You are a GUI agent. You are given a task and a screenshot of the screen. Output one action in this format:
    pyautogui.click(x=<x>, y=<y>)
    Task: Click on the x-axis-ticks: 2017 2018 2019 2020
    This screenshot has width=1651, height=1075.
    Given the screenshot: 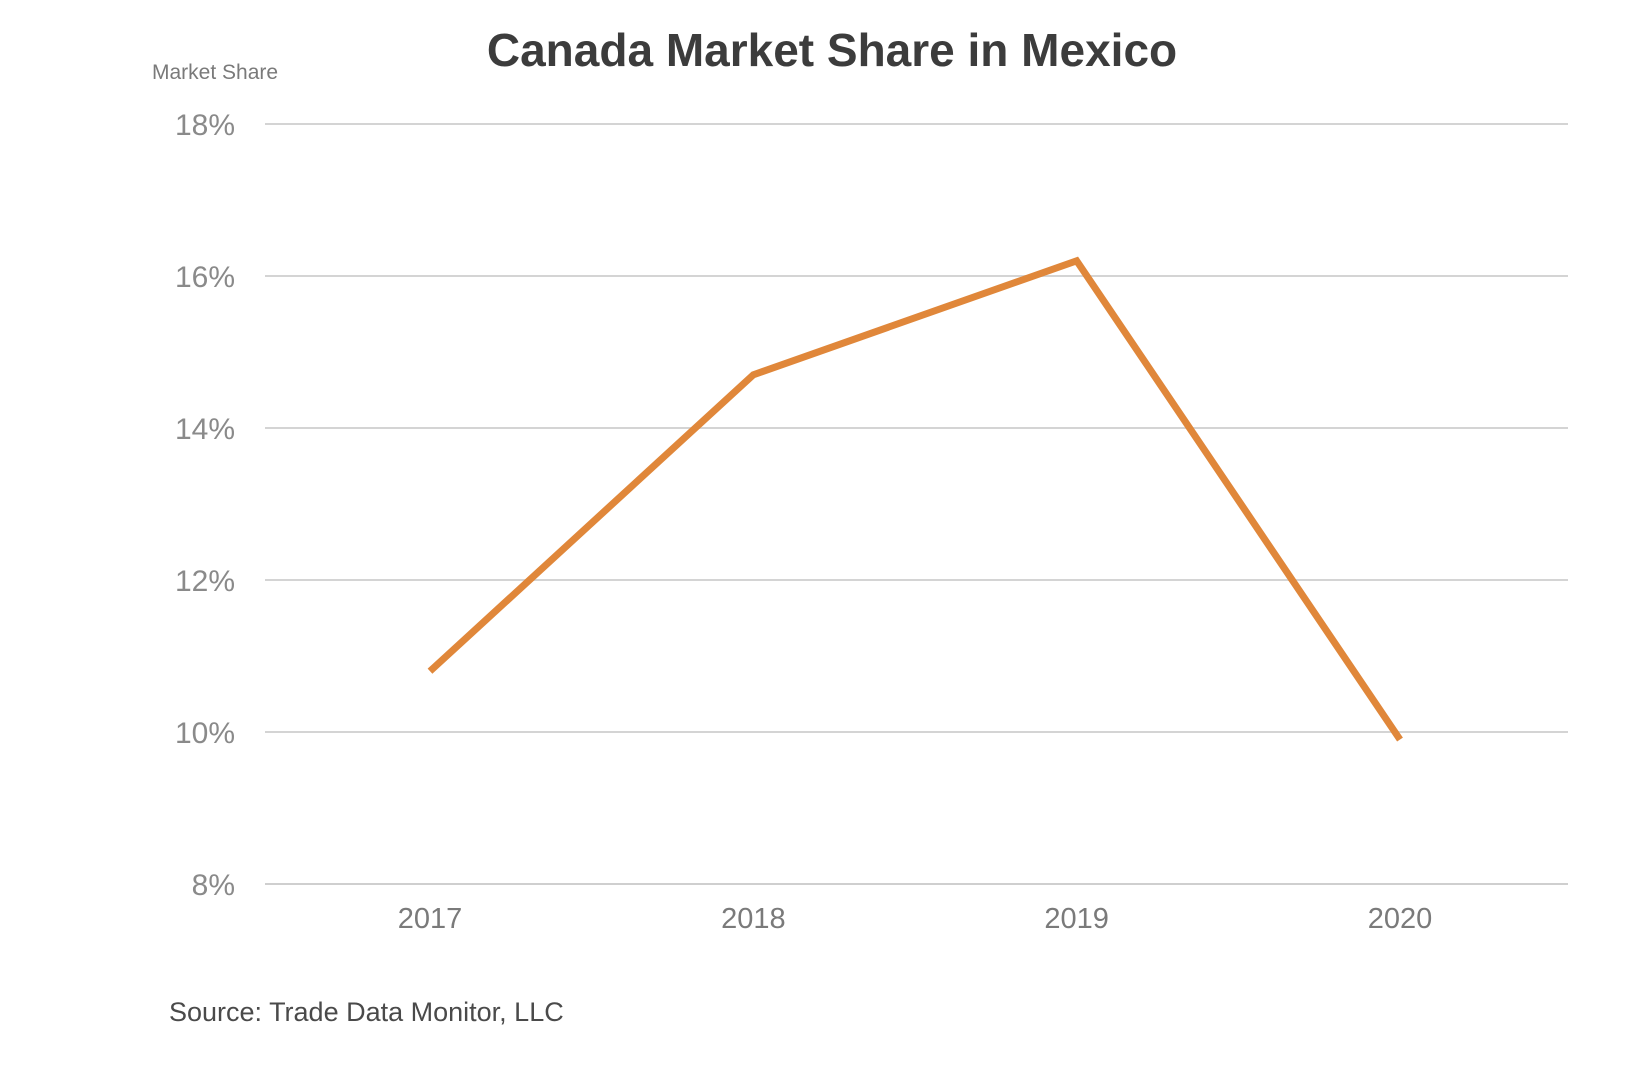 What is the action you would take?
    pyautogui.click(x=915, y=919)
    